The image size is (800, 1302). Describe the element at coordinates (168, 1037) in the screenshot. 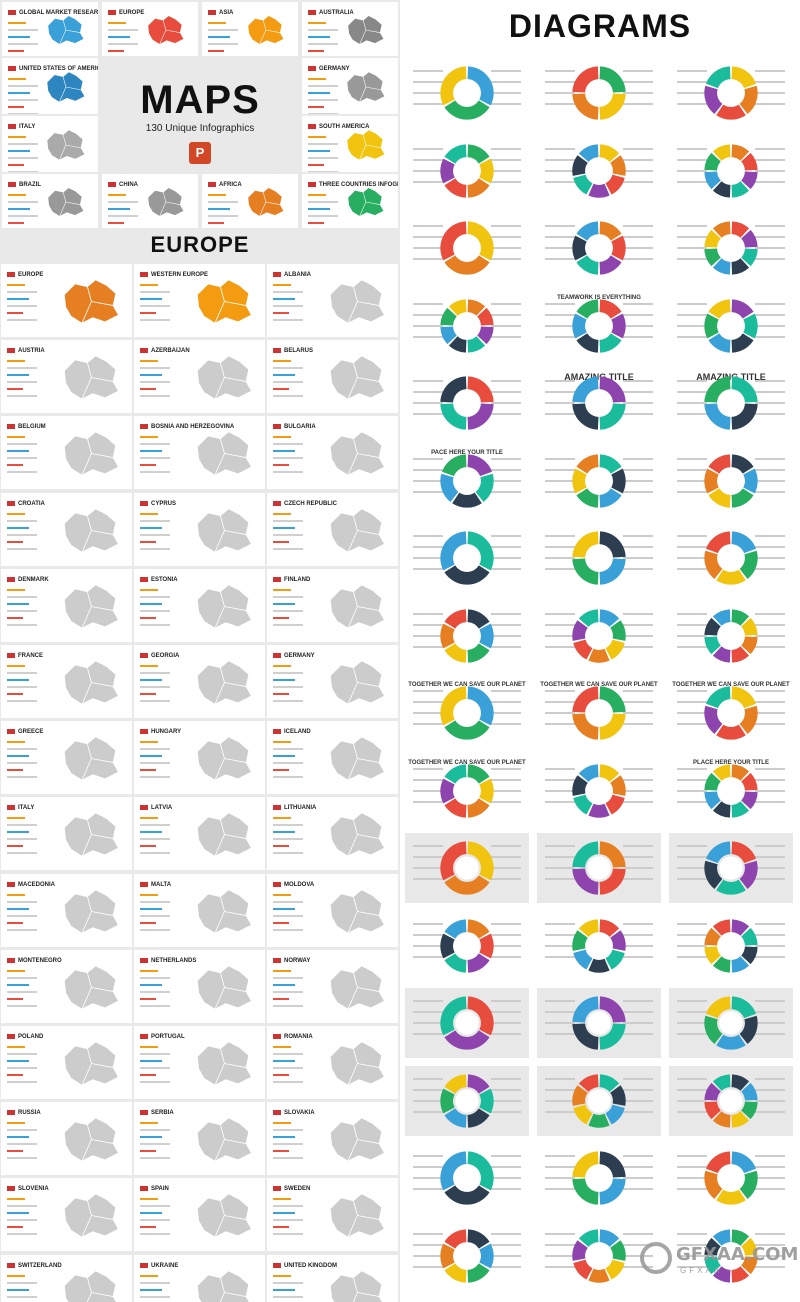

I see `map-card-title: PORTUGAL` at that location.